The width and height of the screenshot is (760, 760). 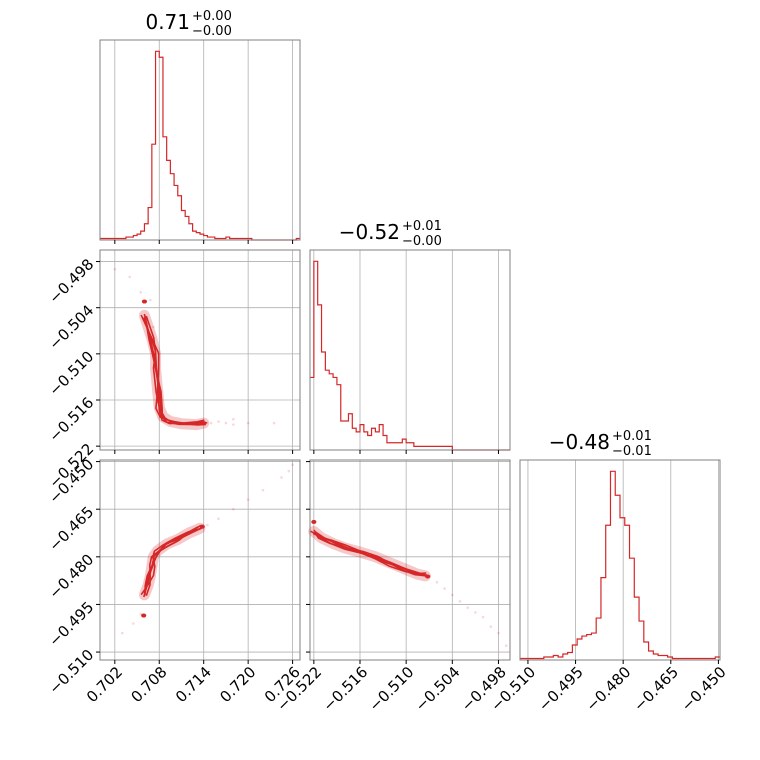 What do you see at coordinates (71, 624) in the screenshot?
I see `y-tick-label: −0.495` at bounding box center [71, 624].